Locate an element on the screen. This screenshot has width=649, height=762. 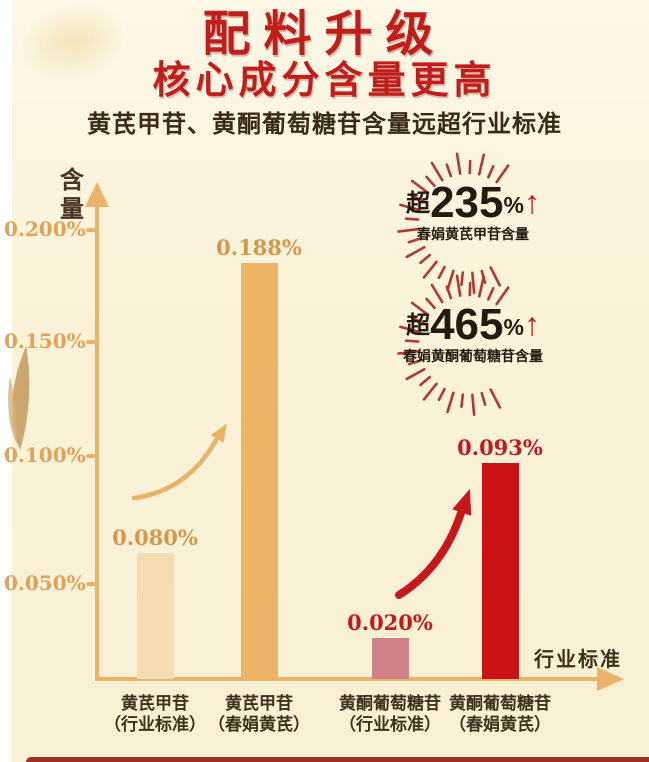
watermark-leaf-icon is located at coordinates (19, 398).